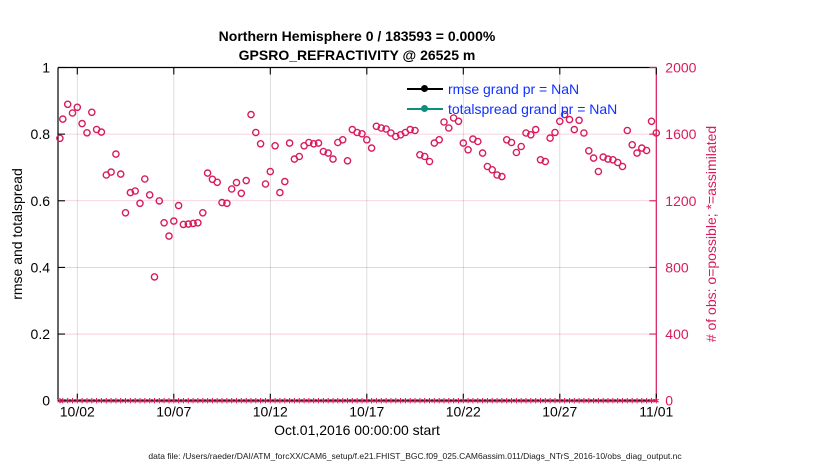 The height and width of the screenshot is (470, 830). Describe the element at coordinates (173, 412) in the screenshot. I see `x-tick-label: 10/07` at that location.